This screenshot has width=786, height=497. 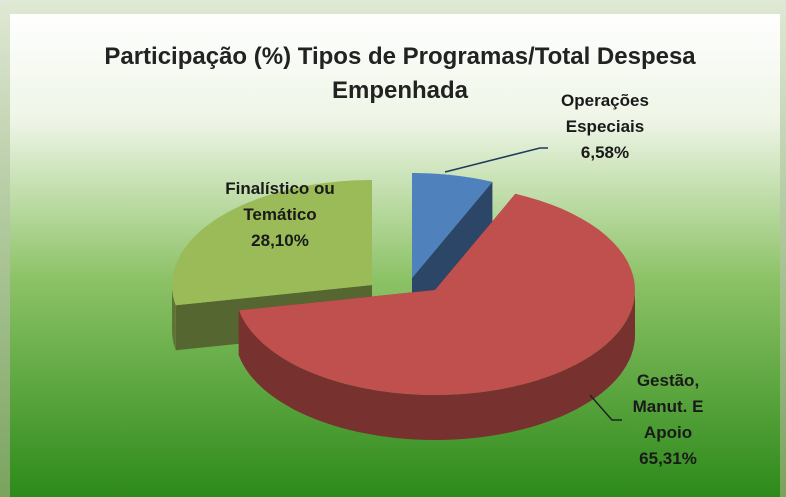 What do you see at coordinates (605, 152) in the screenshot?
I see `label-value: 6,58%` at bounding box center [605, 152].